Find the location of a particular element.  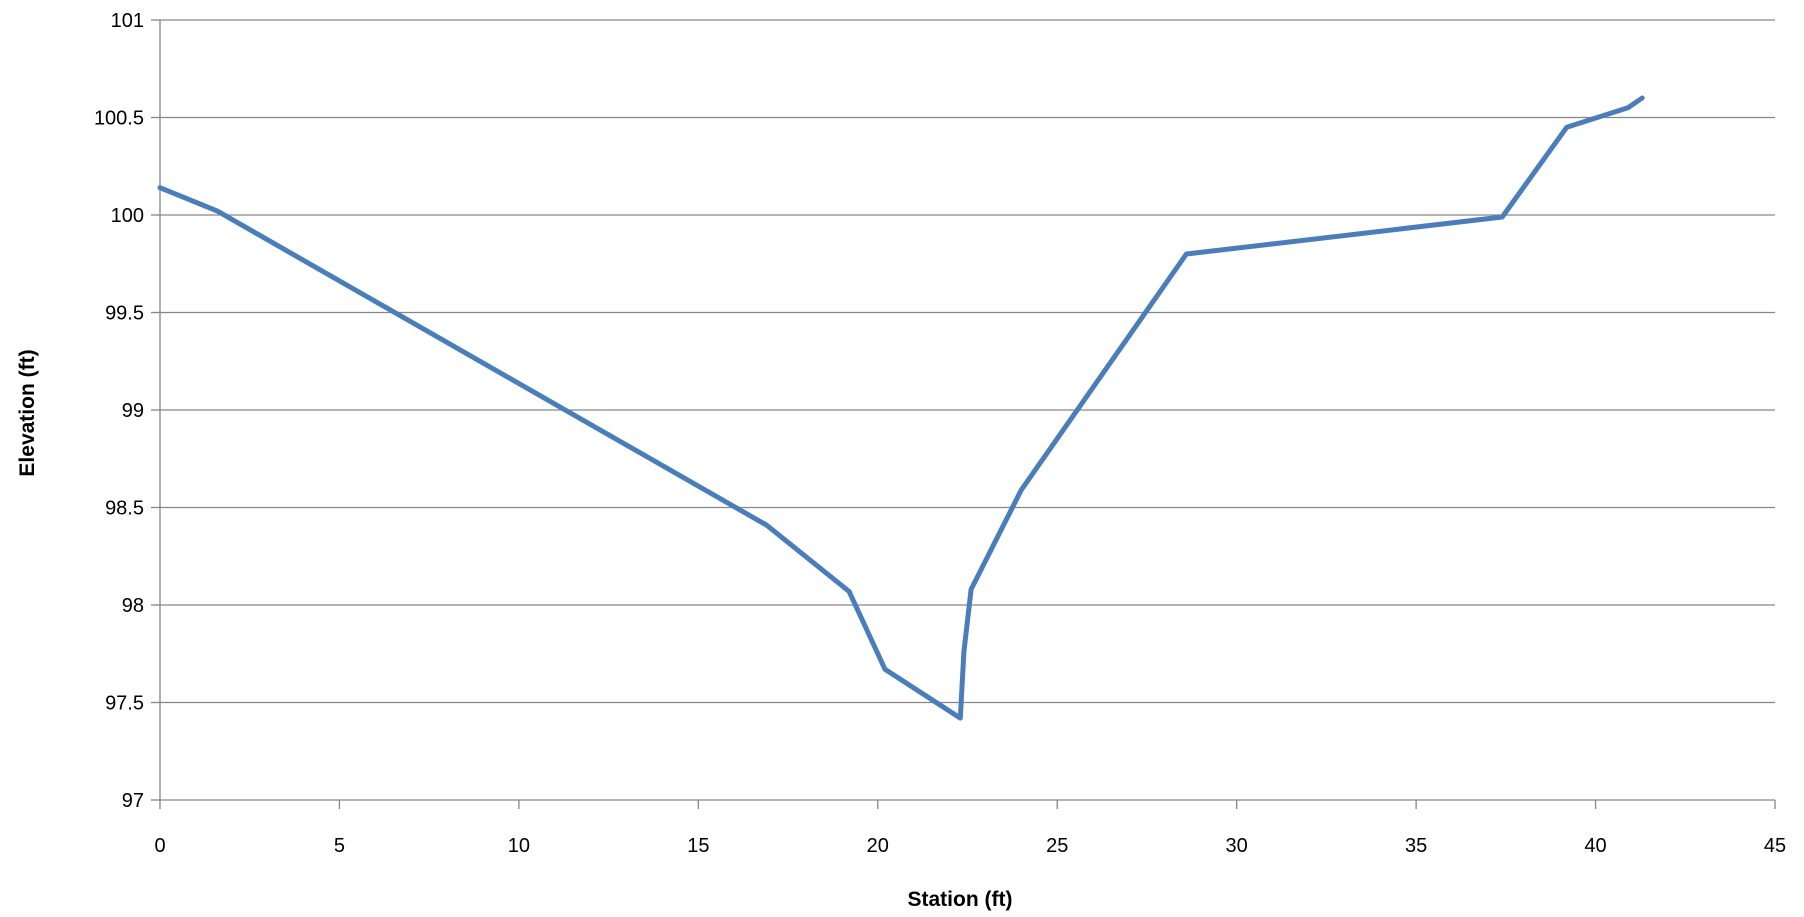

y-tick-label: 101 is located at coordinates (127, 21).